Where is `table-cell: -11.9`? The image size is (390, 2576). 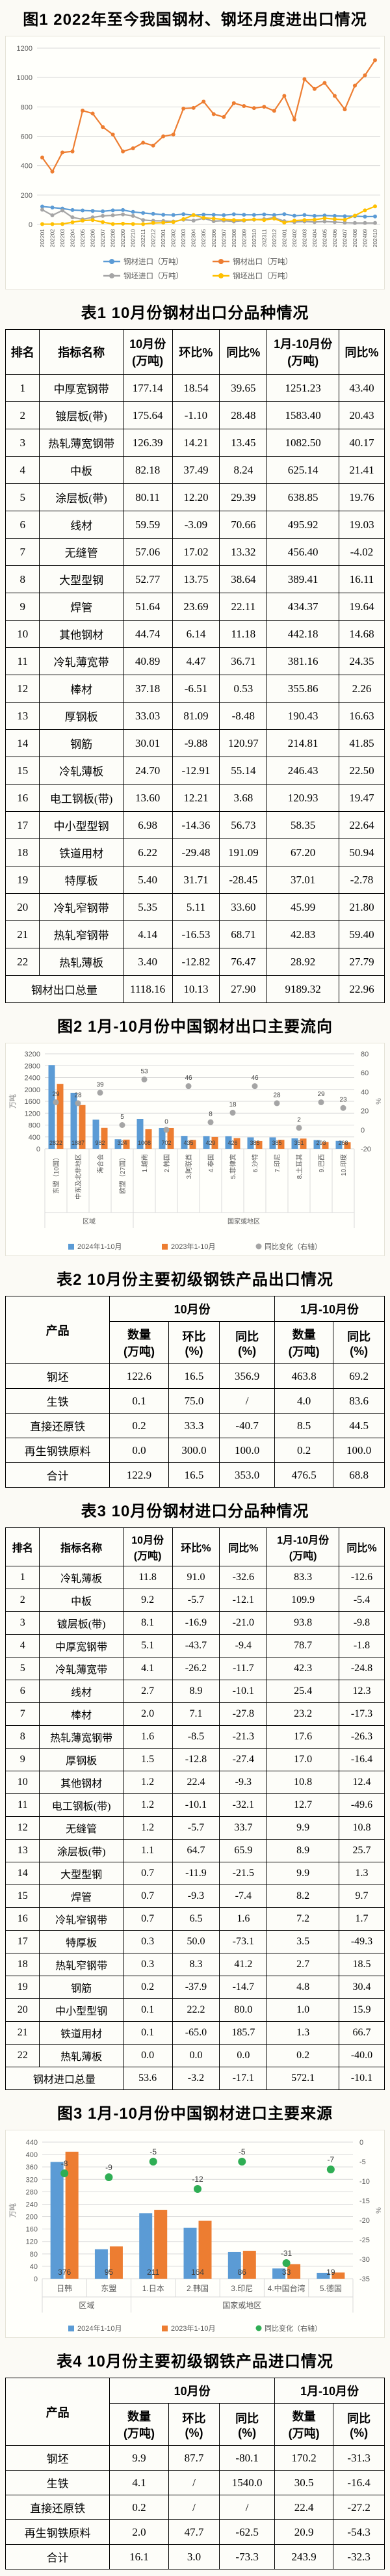
table-cell: -11.9 is located at coordinates (196, 1873).